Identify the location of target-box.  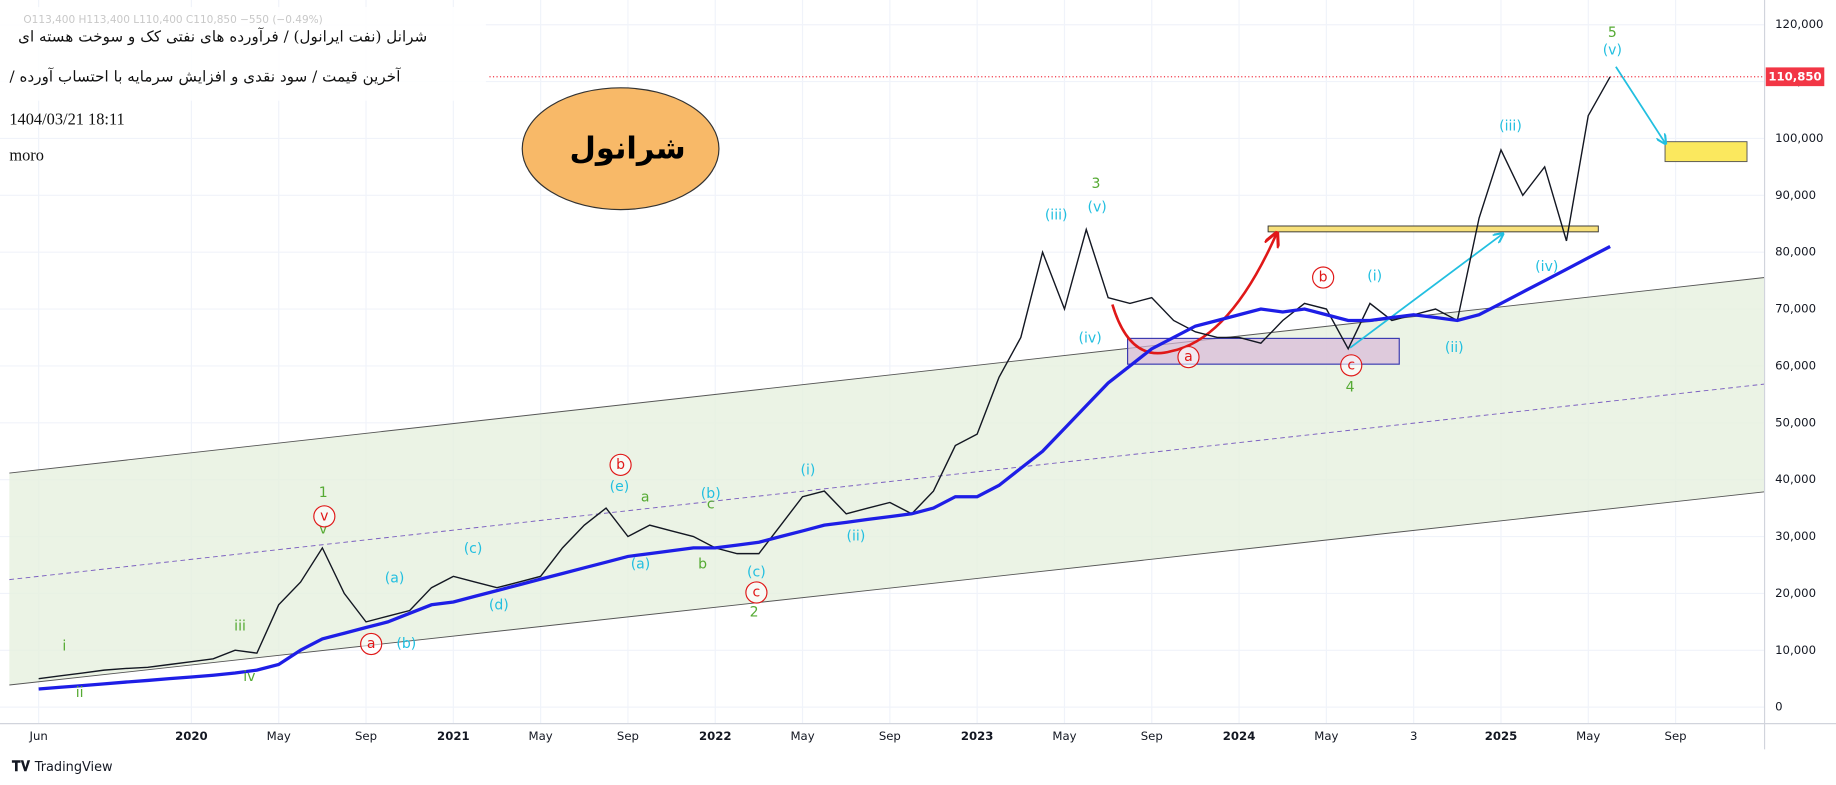
(1706, 152).